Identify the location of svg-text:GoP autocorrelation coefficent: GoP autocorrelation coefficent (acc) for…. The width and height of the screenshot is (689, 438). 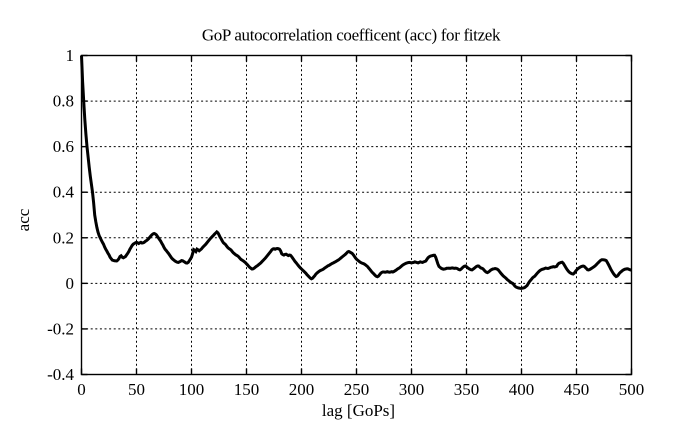
(351, 35).